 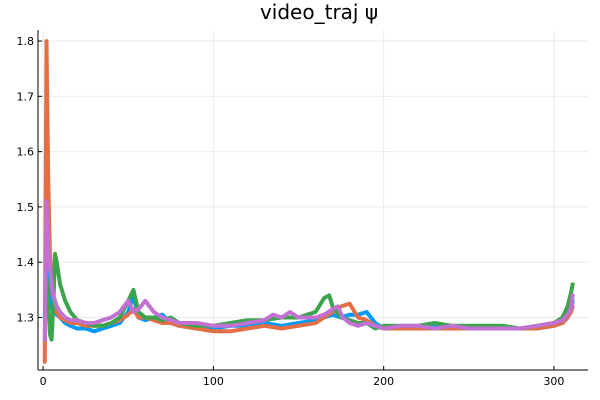 What do you see at coordinates (26, 41) in the screenshot?
I see `y-tick-label: 1.8` at bounding box center [26, 41].